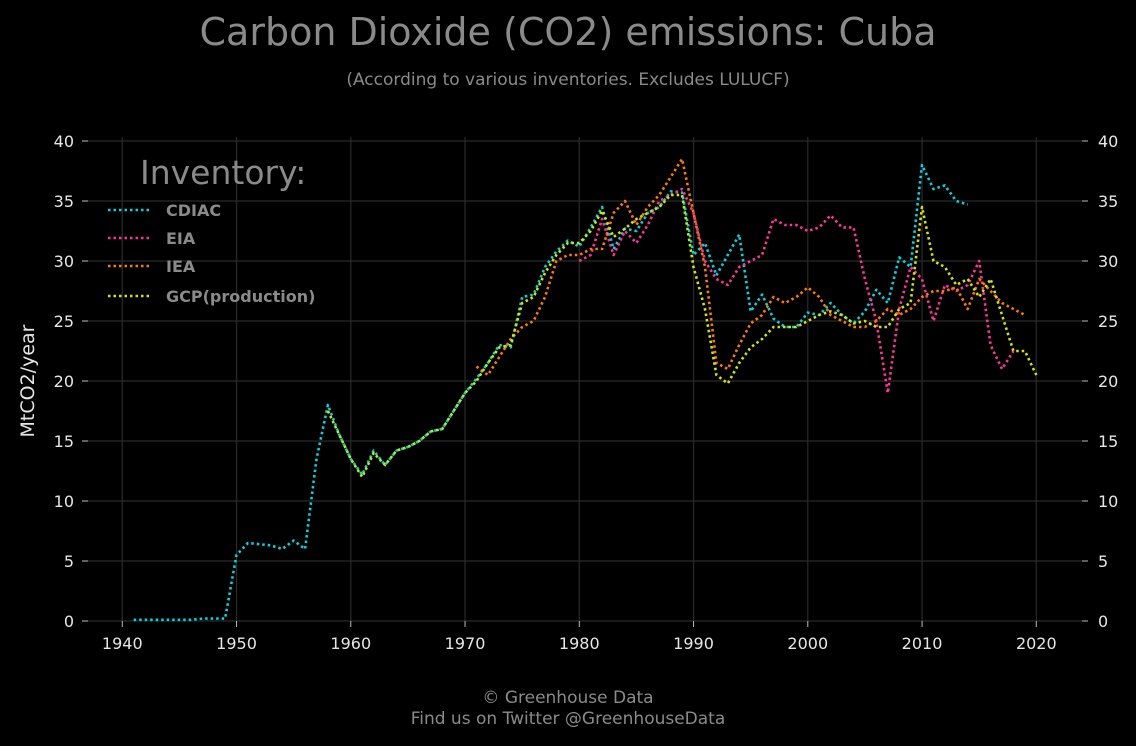  What do you see at coordinates (1108, 501) in the screenshot?
I see `y-tick-label-right: 10` at bounding box center [1108, 501].